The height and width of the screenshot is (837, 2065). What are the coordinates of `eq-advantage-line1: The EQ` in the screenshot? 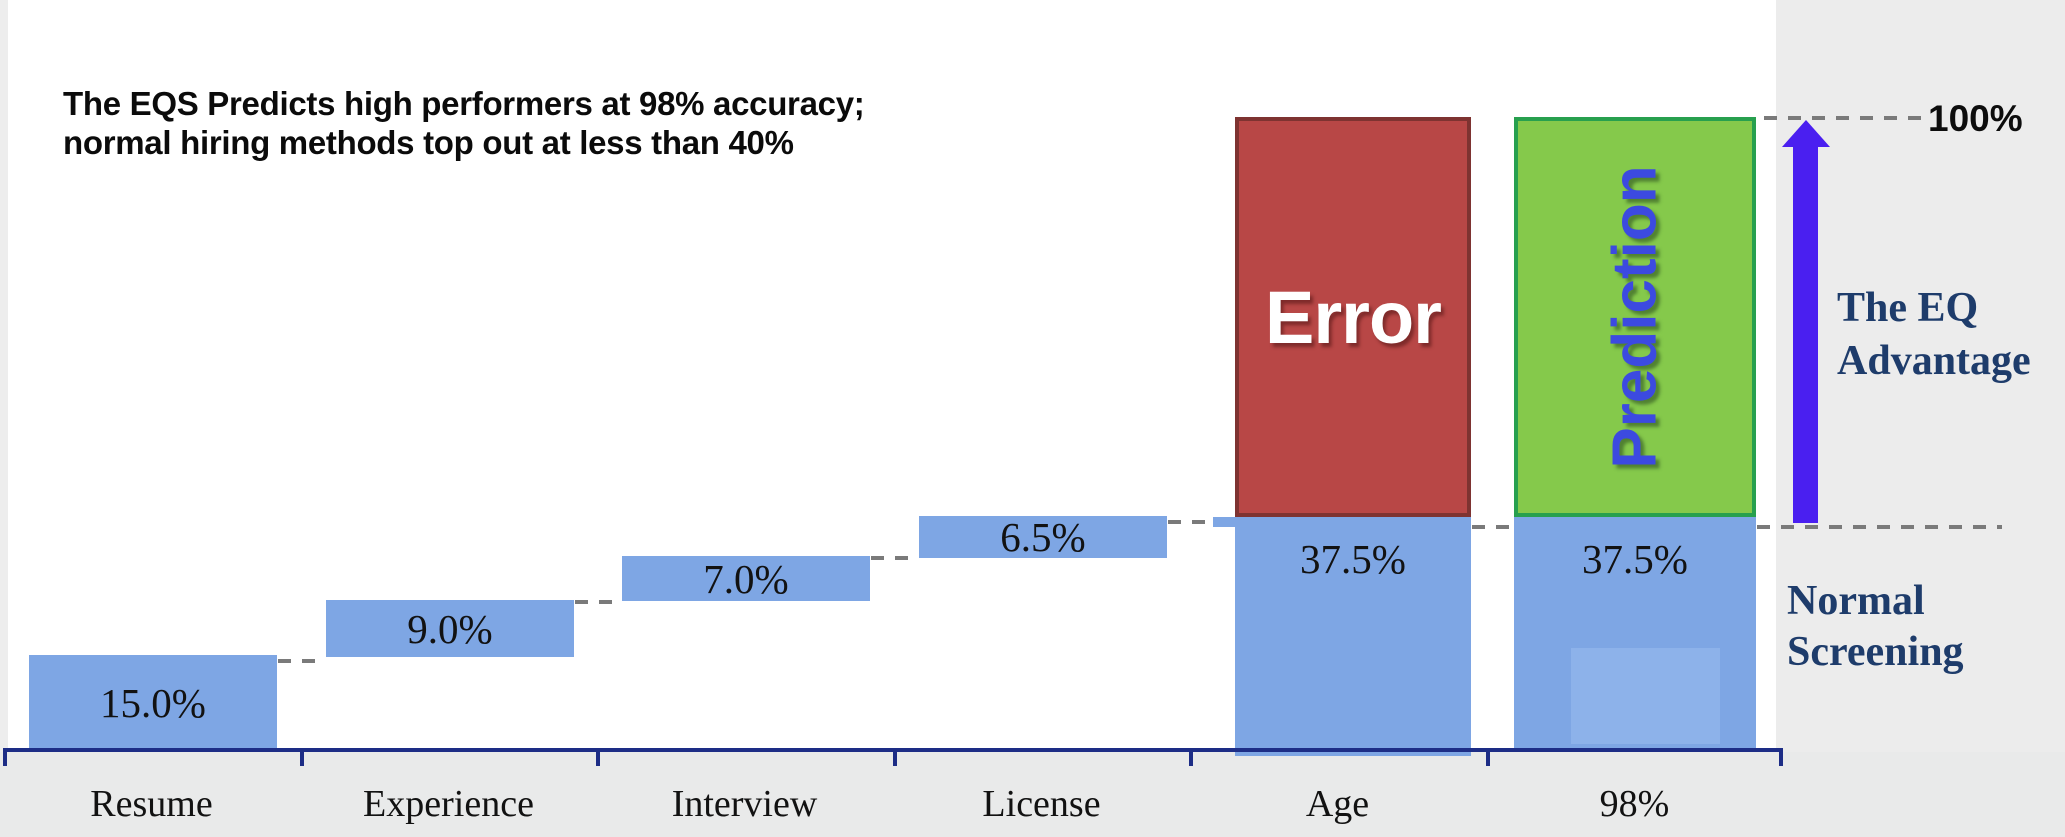 It's located at (1908, 308).